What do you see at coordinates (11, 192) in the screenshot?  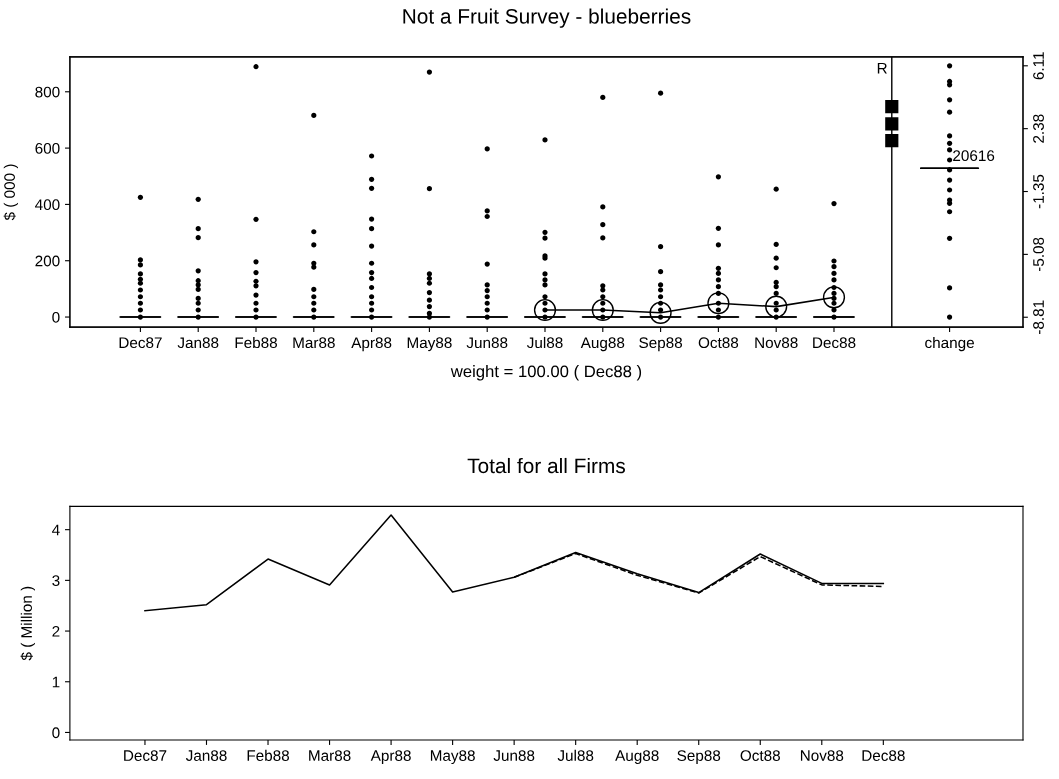 I see `y-axis-title: $ ( 000 )` at bounding box center [11, 192].